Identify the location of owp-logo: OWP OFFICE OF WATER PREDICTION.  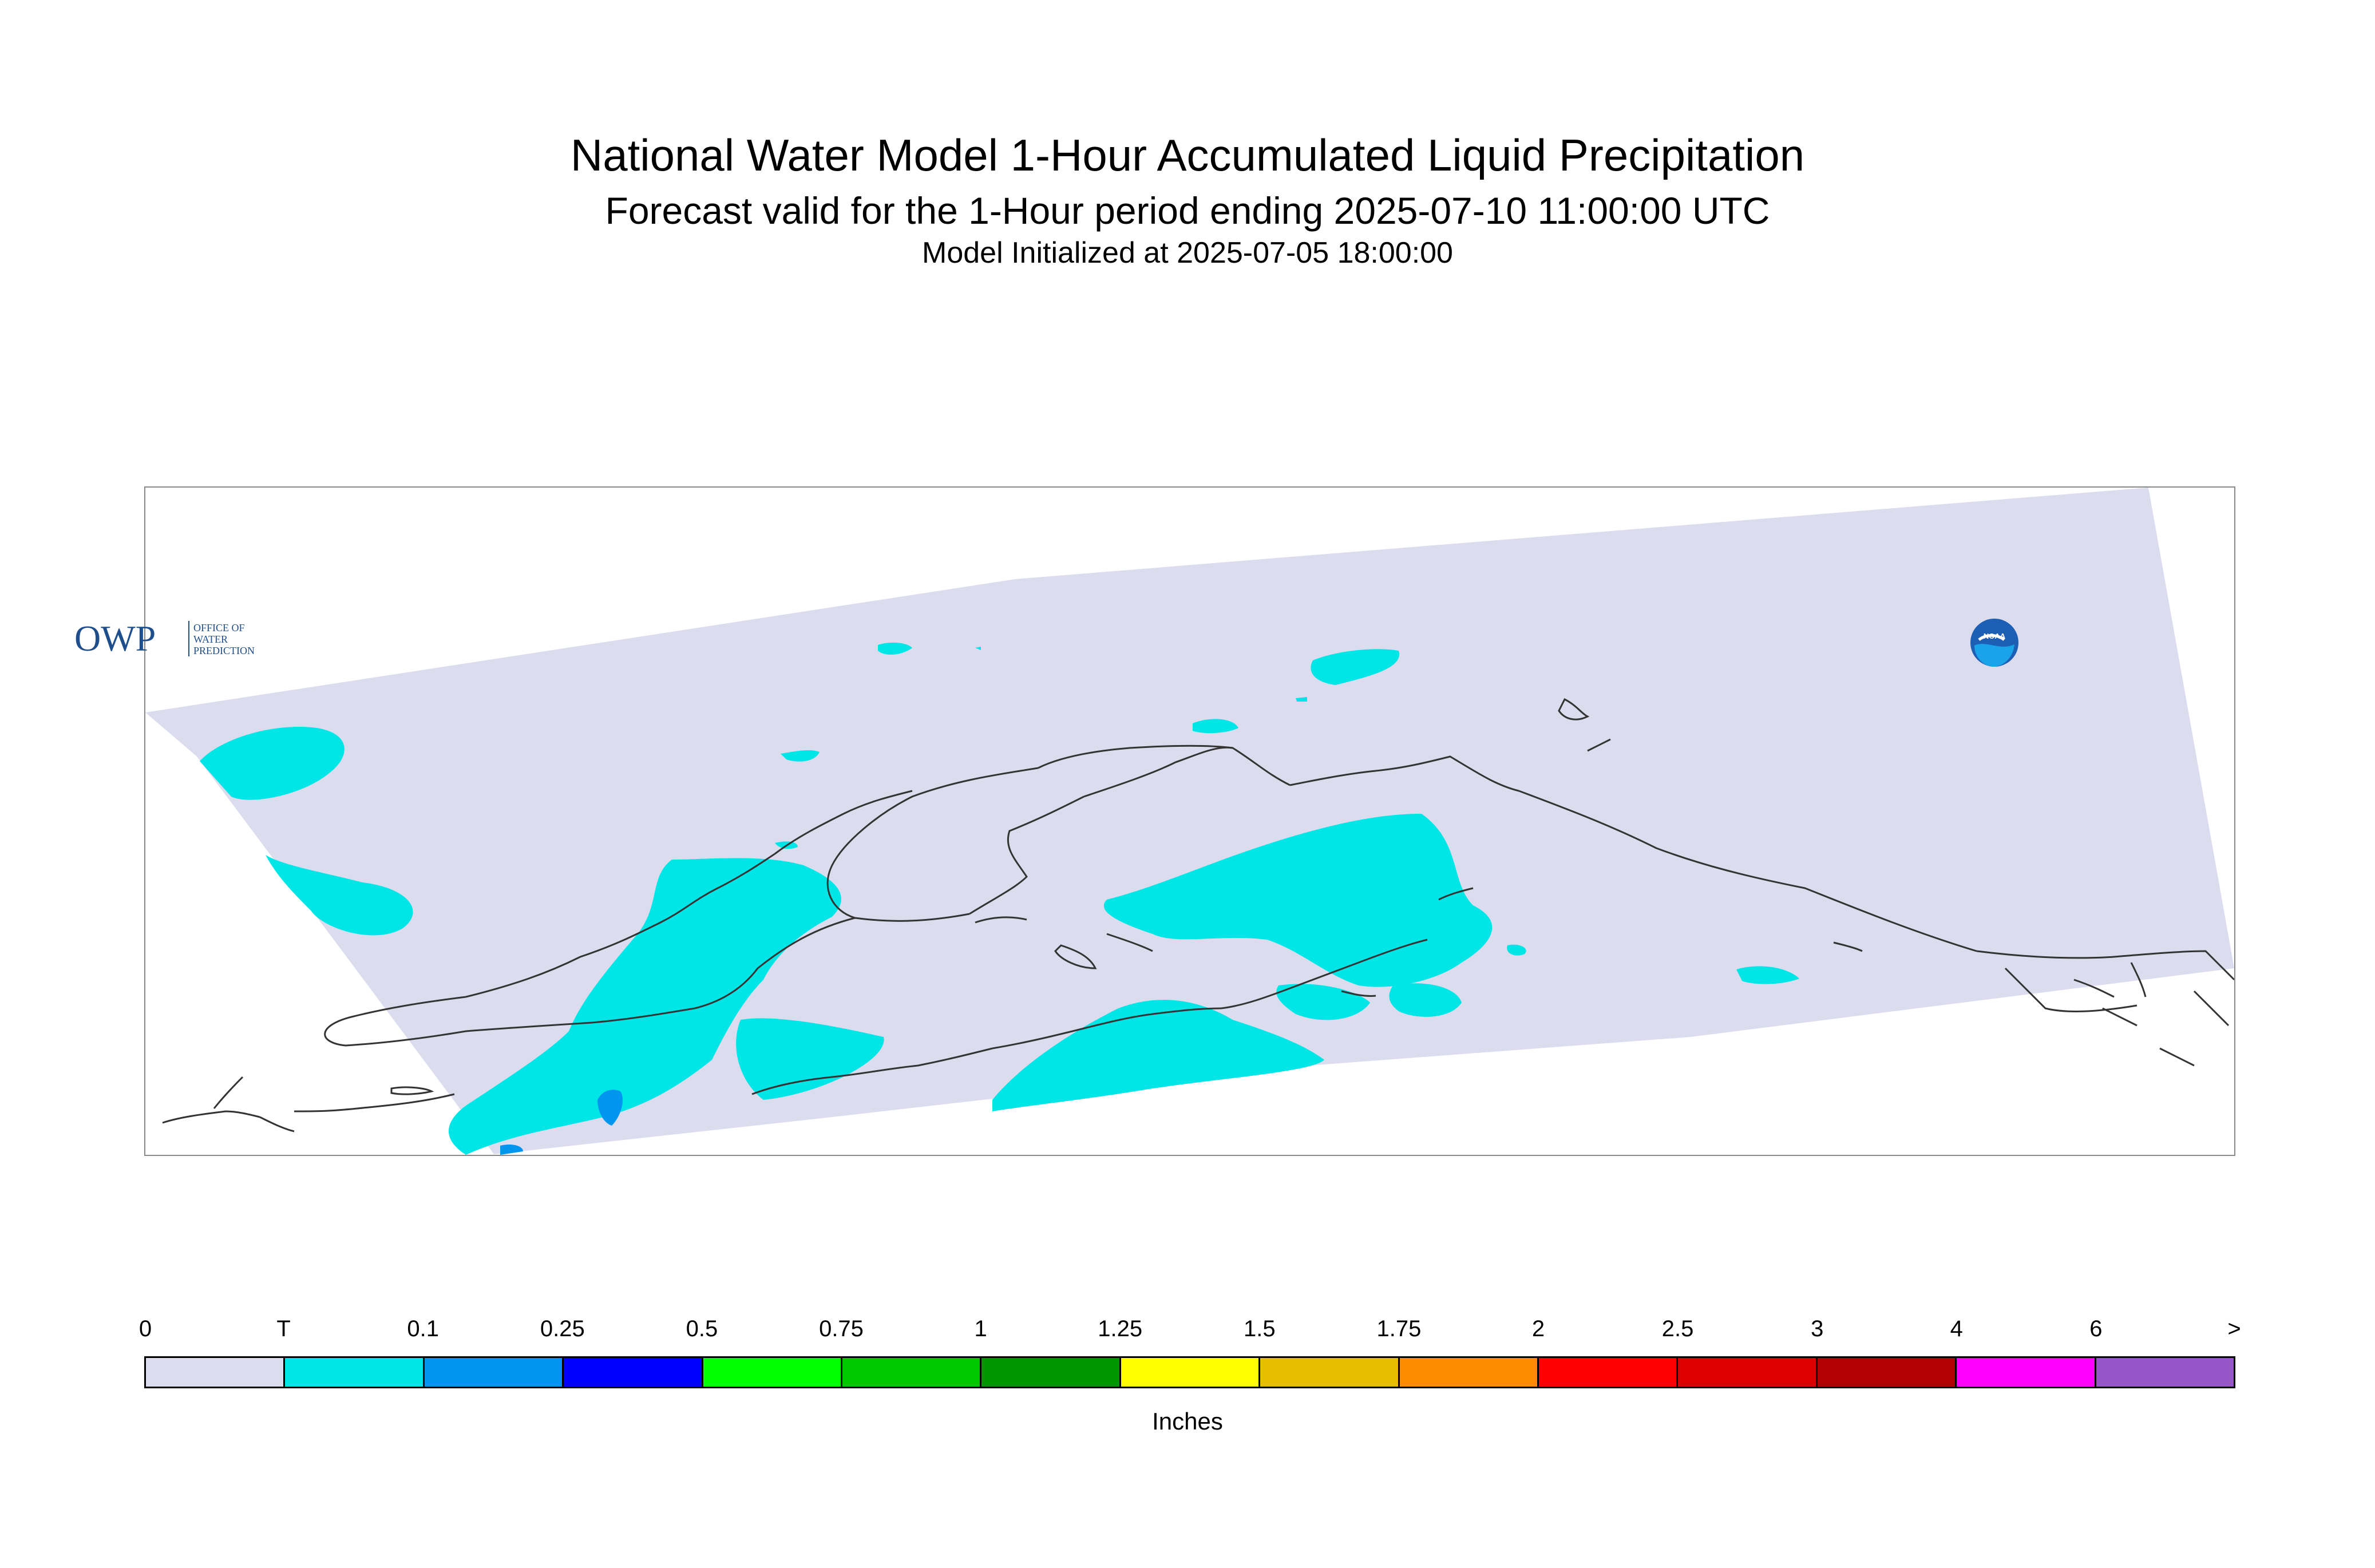
(180, 638).